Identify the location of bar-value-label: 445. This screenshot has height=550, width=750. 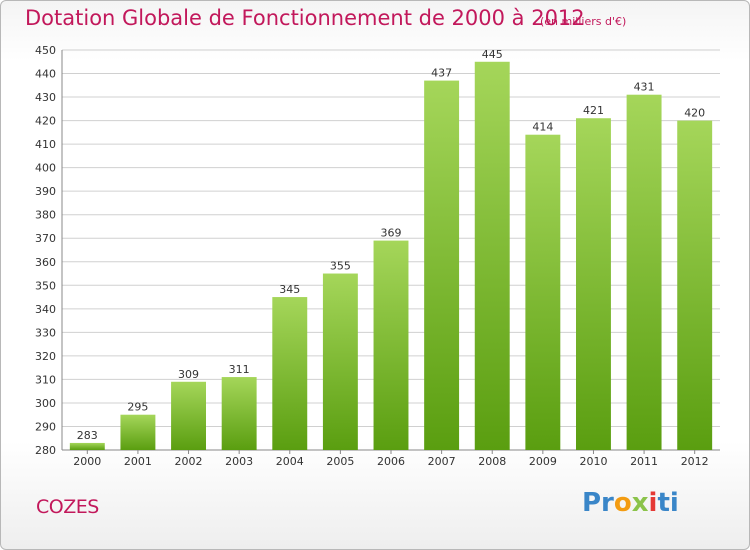
(492, 54).